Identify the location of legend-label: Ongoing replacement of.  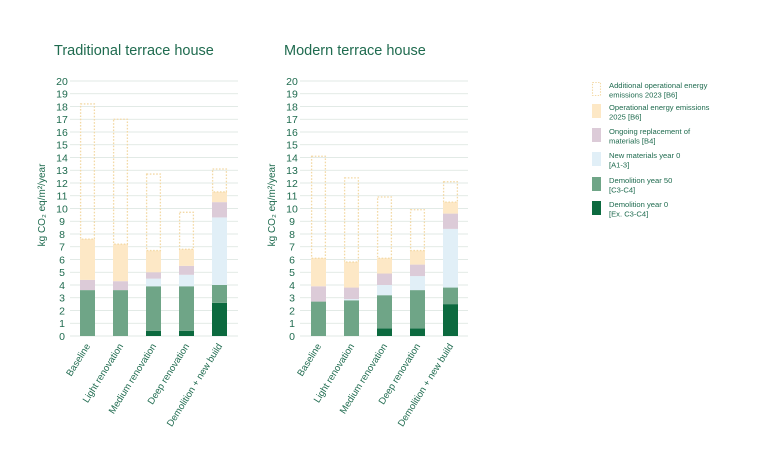
(650, 131).